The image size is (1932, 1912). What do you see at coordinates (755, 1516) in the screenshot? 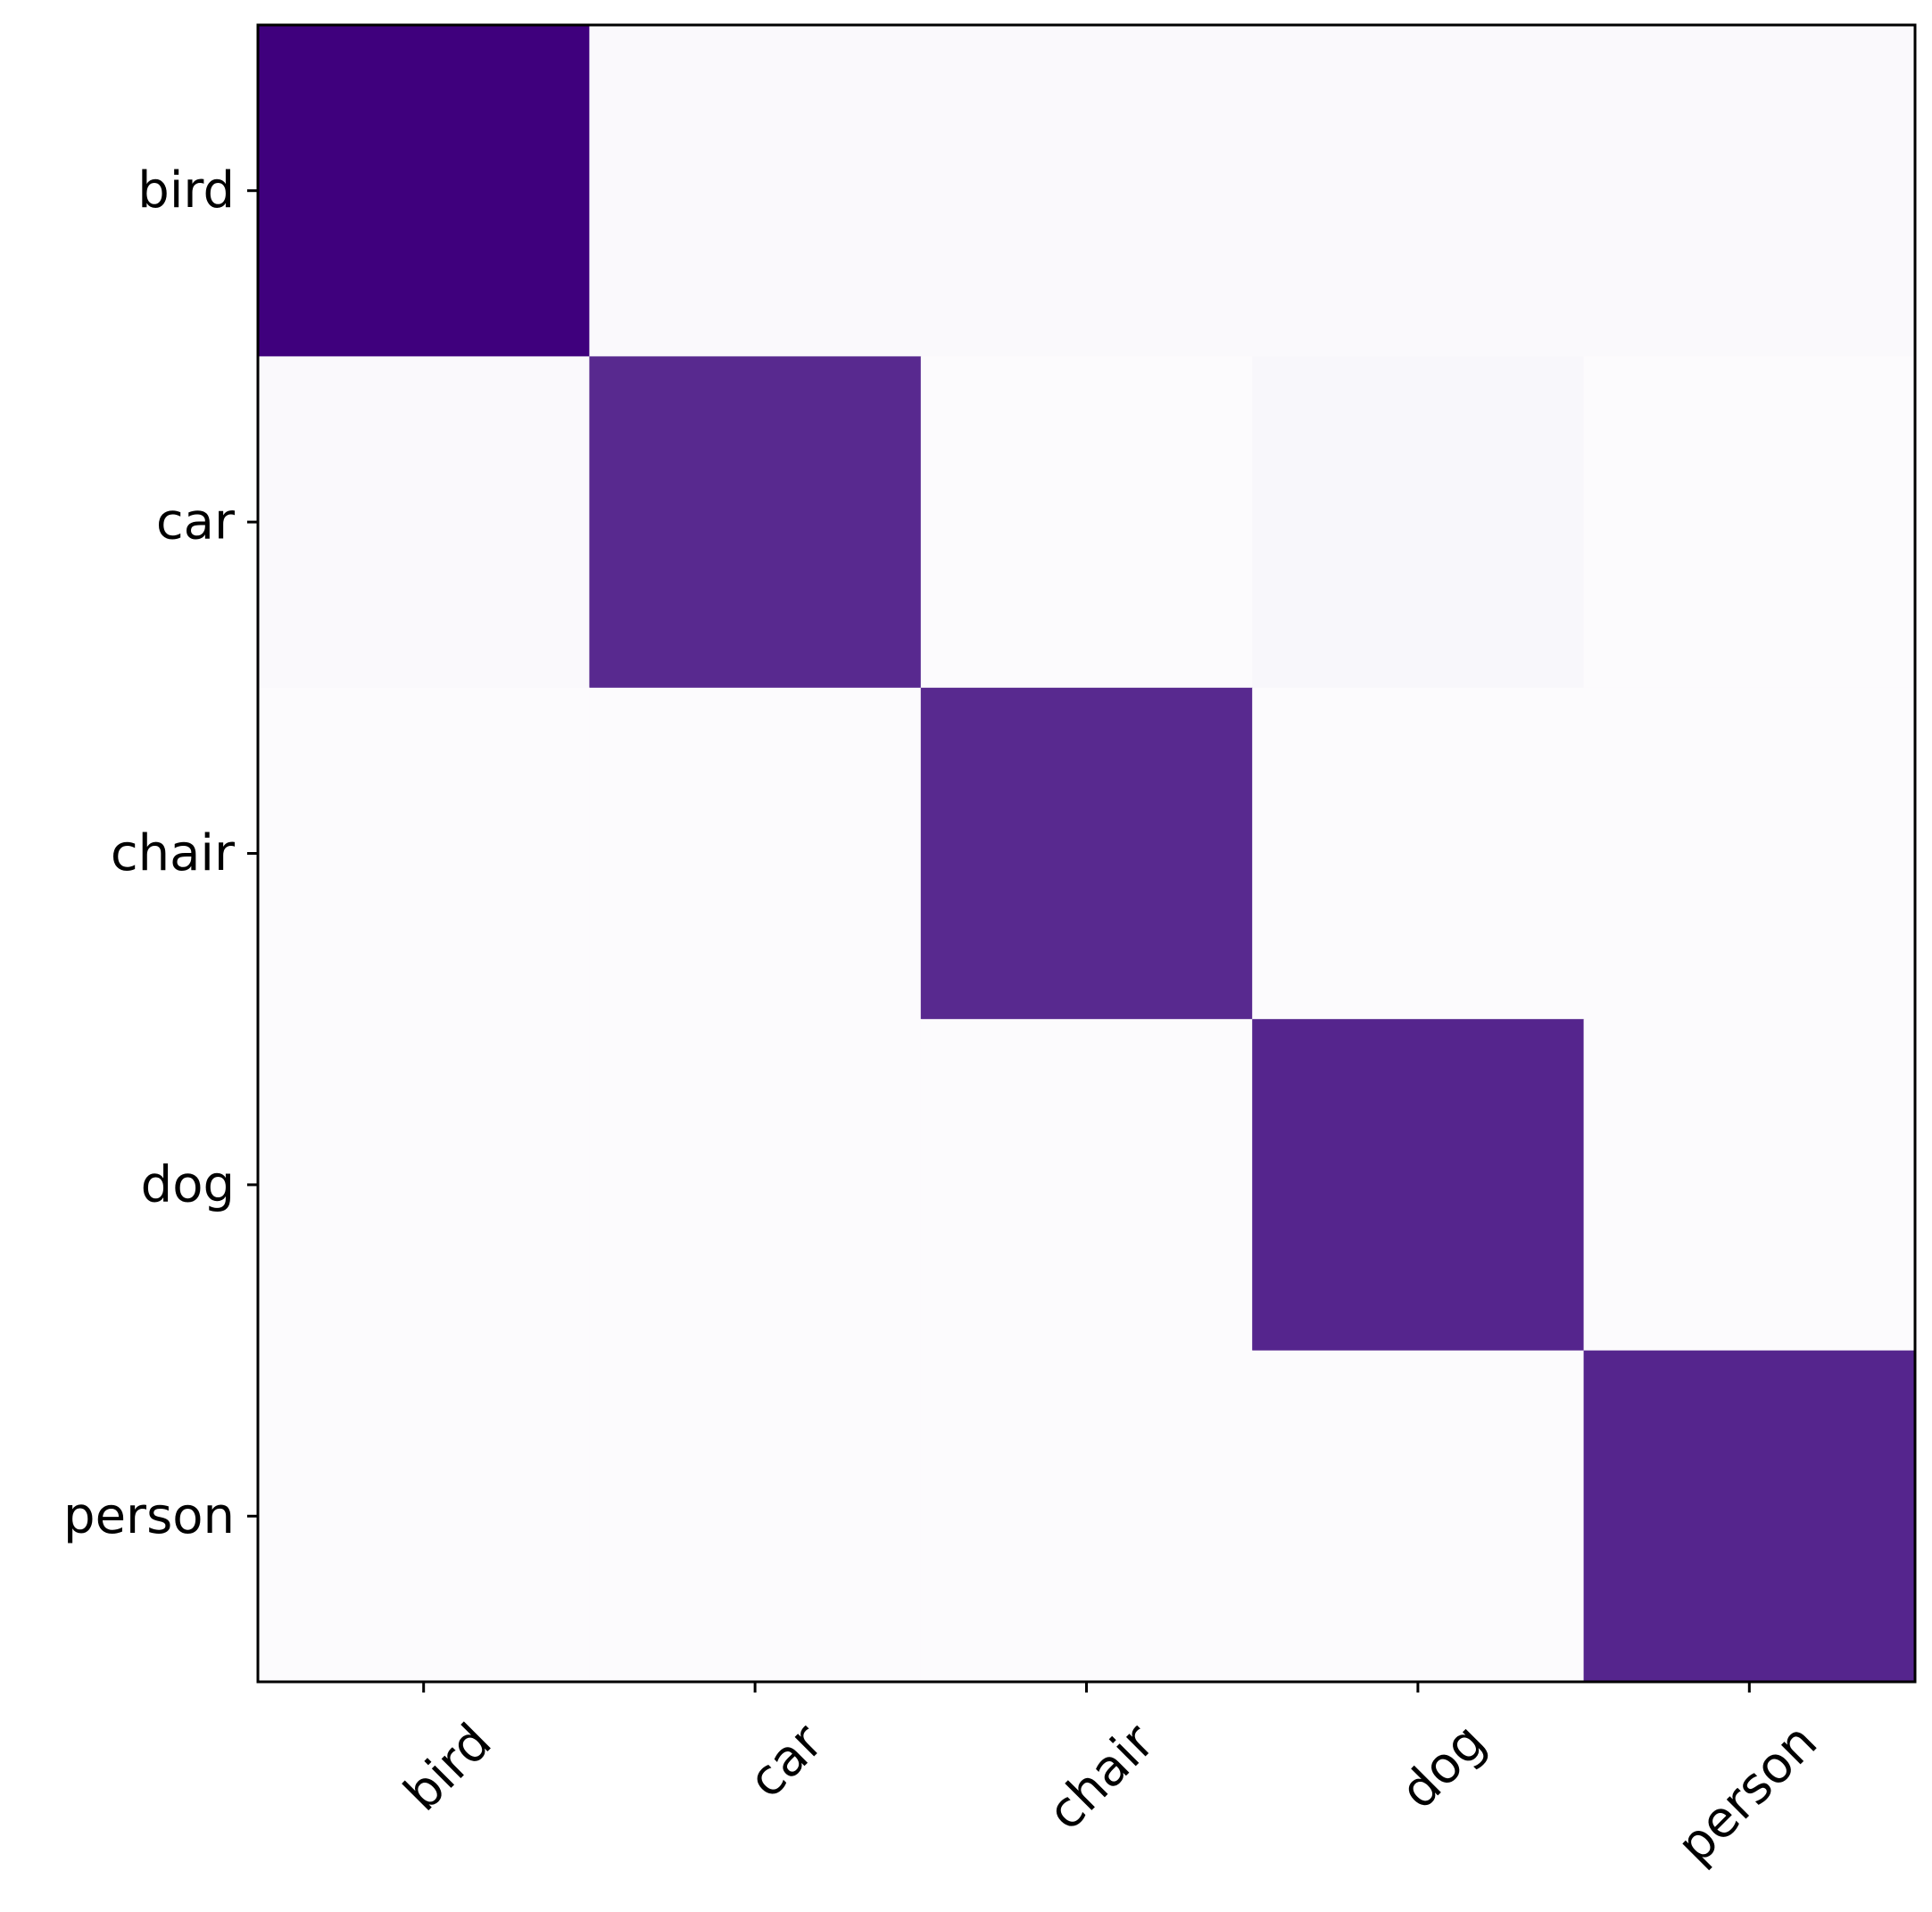
I see `heatmap-cell-person-car` at bounding box center [755, 1516].